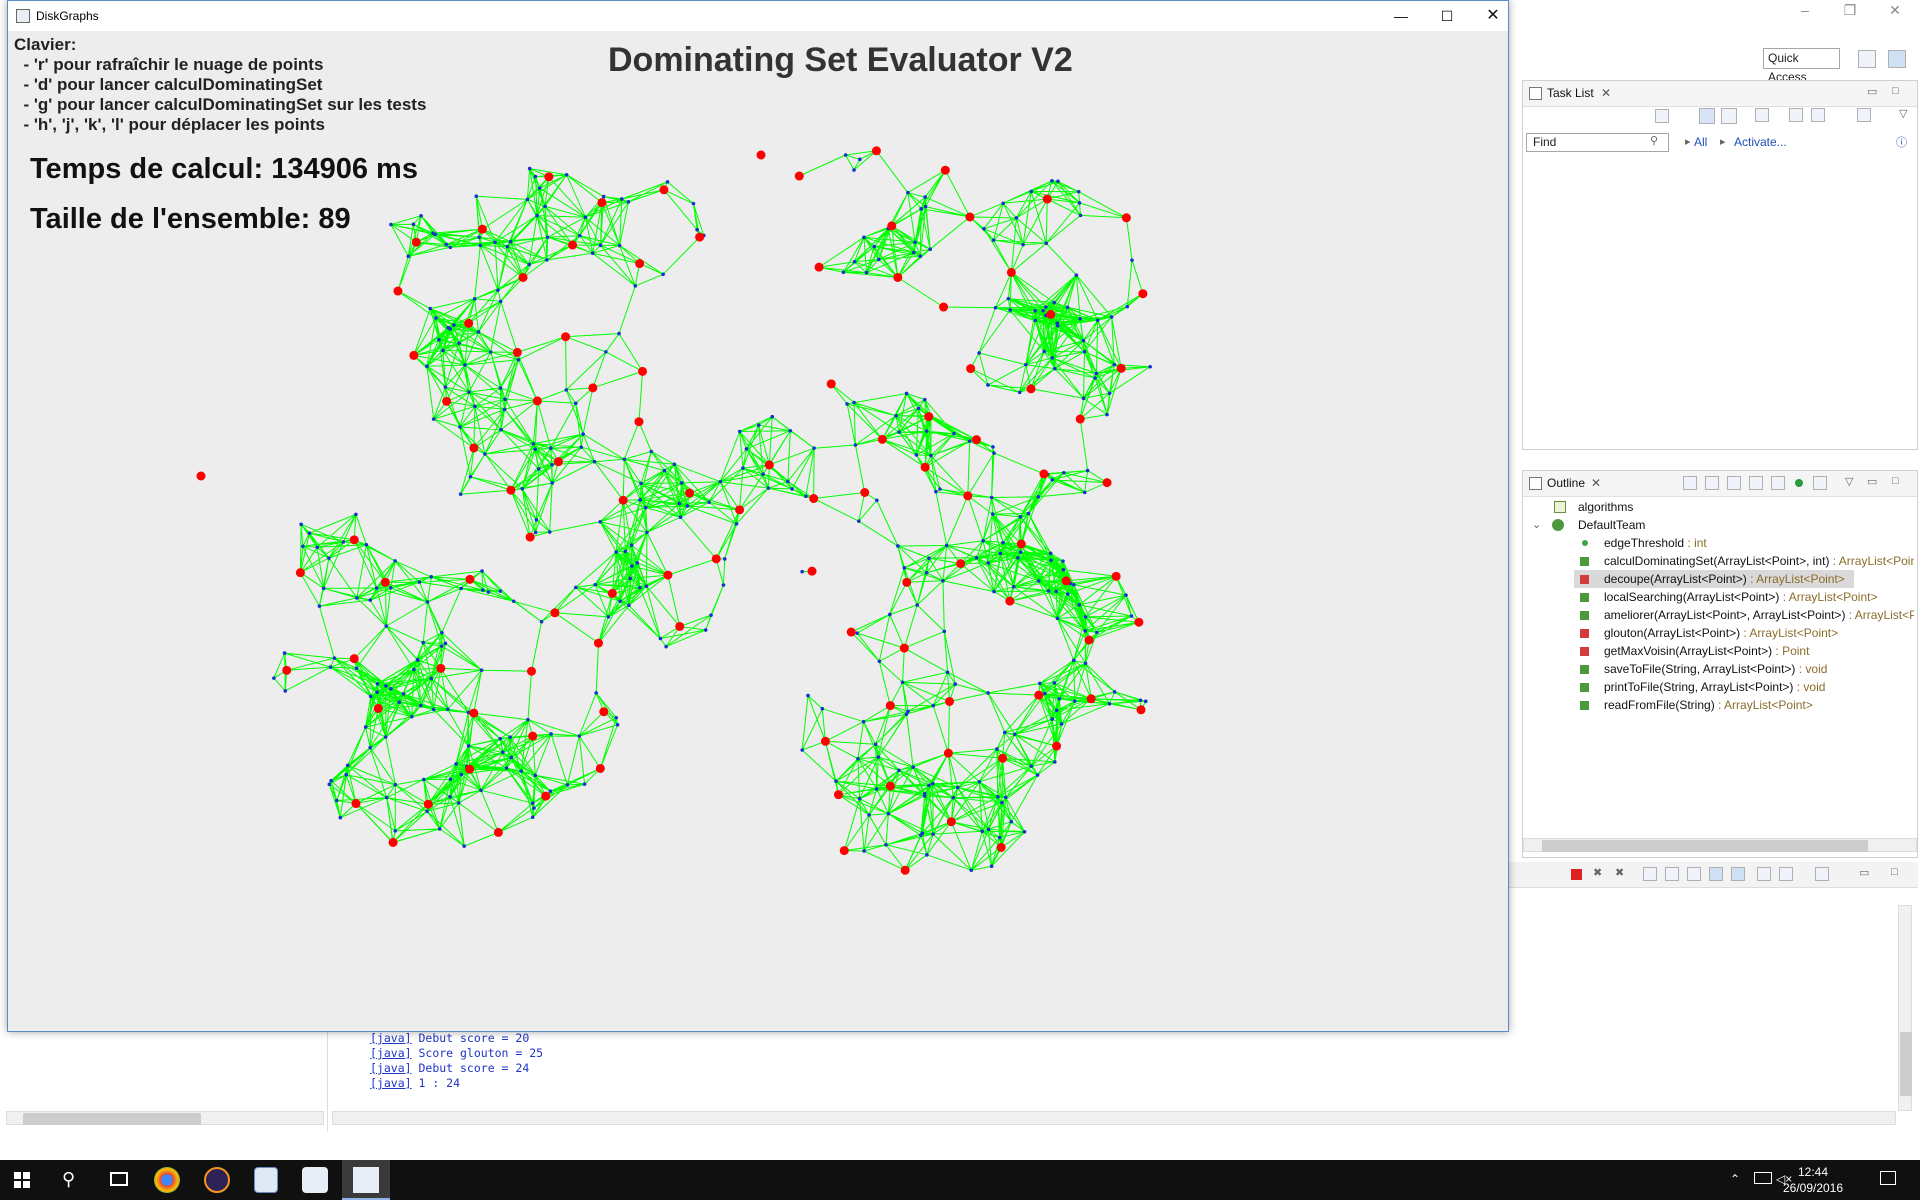 Image resolution: width=1920 pixels, height=1200 pixels. I want to click on outline-close-icon: ✕, so click(1596, 483).